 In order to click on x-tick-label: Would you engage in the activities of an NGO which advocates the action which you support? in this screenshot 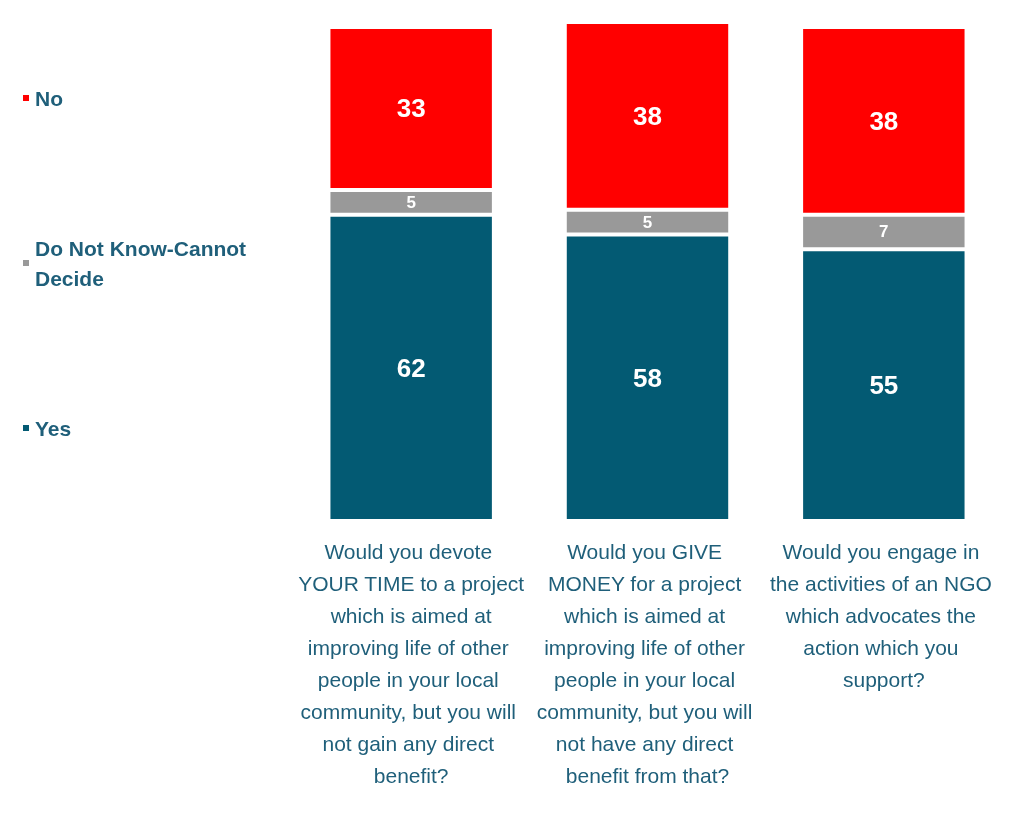, I will do `click(884, 615)`.